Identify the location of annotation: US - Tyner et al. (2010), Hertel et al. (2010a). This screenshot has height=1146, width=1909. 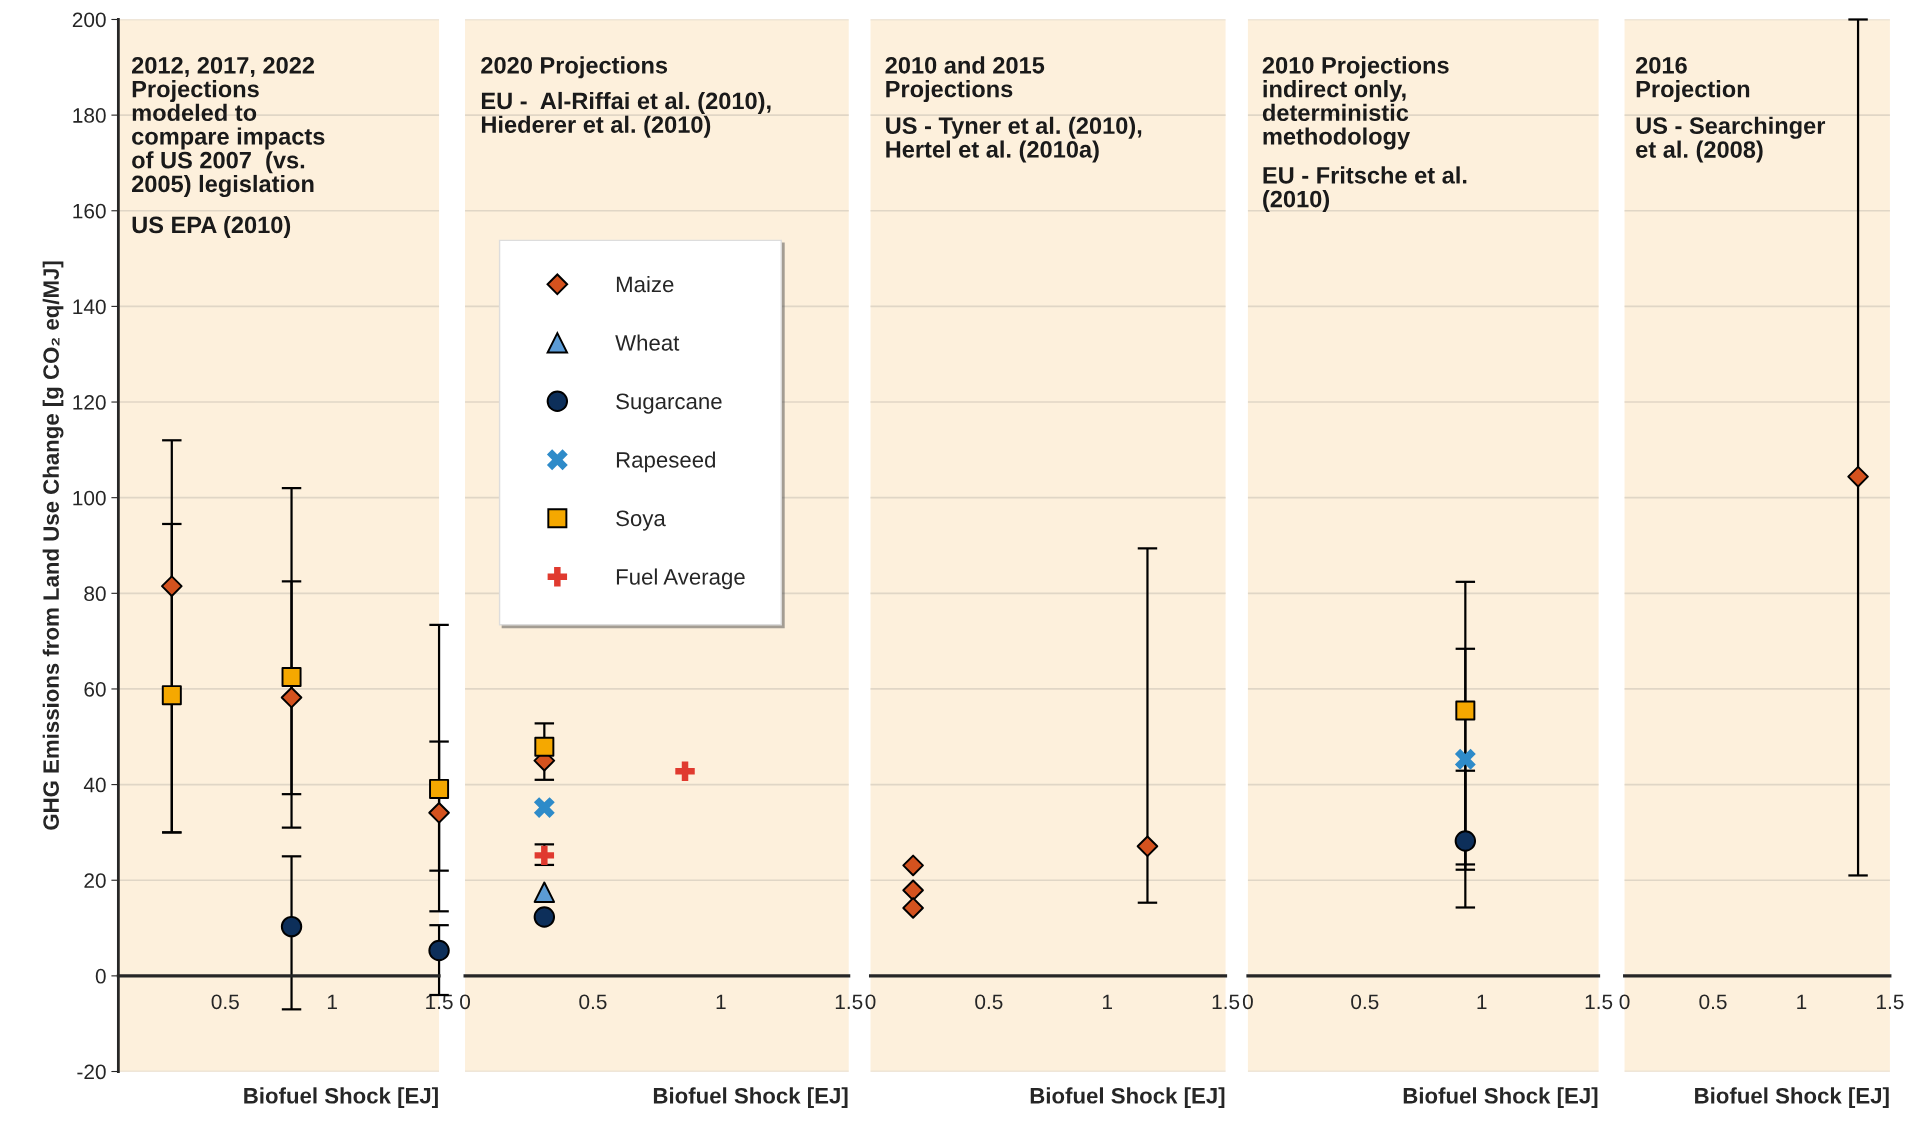
(1014, 139).